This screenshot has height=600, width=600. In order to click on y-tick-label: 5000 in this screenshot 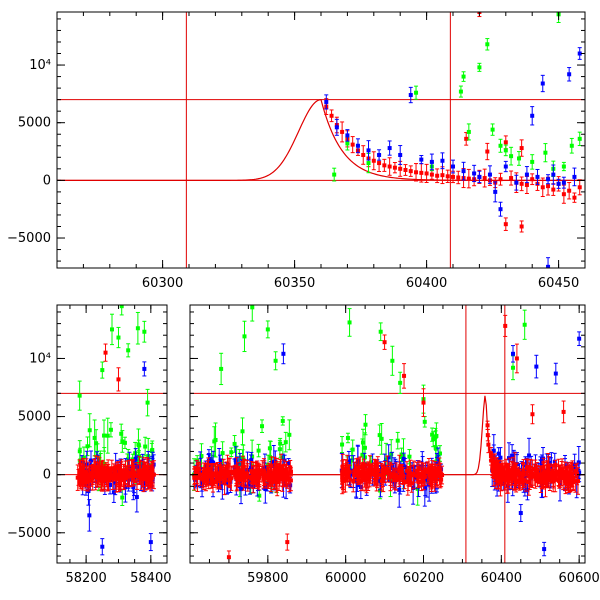, I will do `click(34, 123)`.